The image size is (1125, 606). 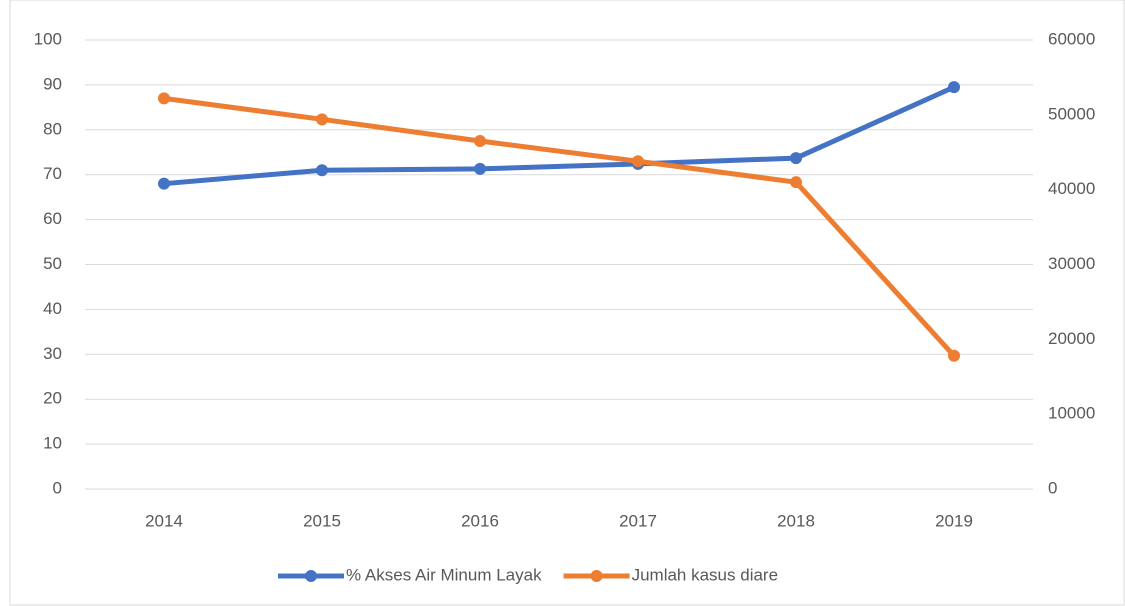 I want to click on y2-tick-label: 20000, so click(x=1071, y=338).